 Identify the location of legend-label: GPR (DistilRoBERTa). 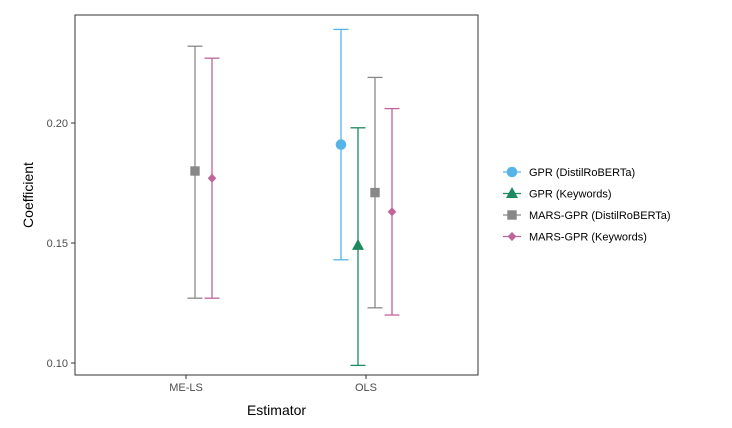
(582, 173).